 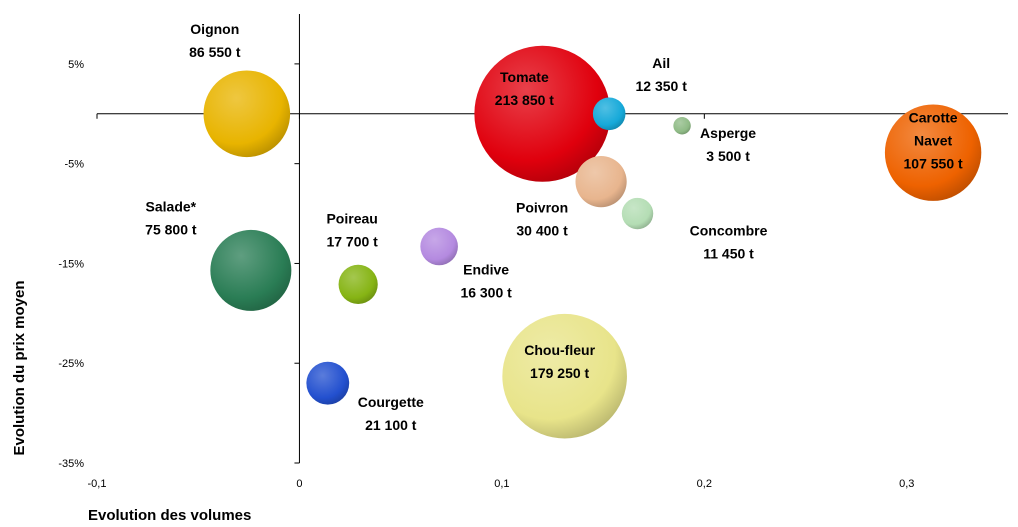 I want to click on bubble-label-chou-fleur: Chou-fleur 179 250 t, so click(x=559, y=361).